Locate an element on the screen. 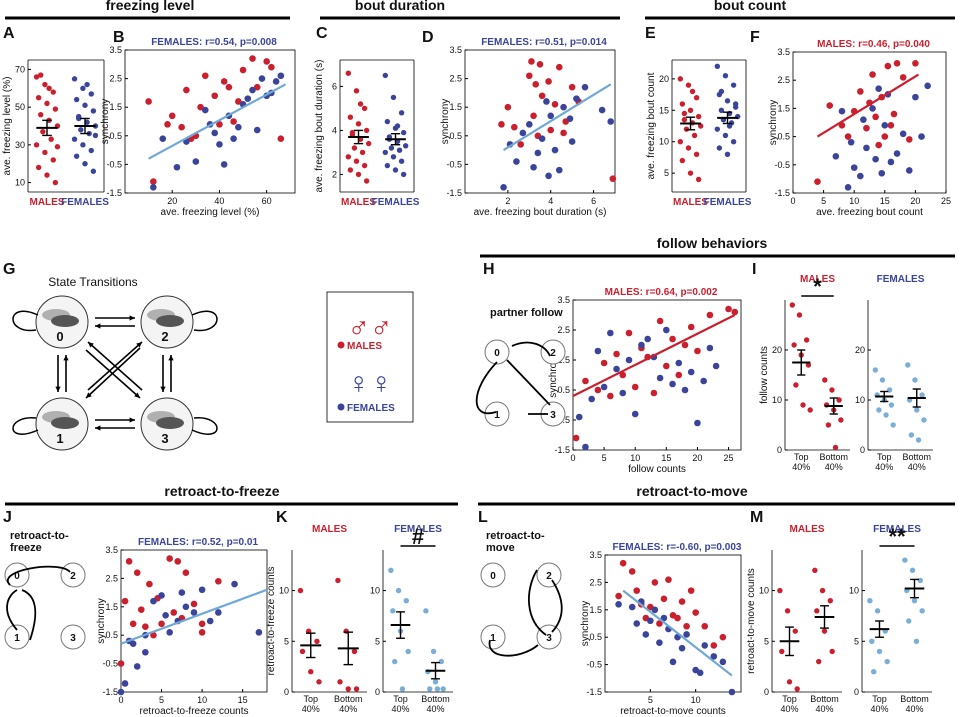 The height and width of the screenshot is (717, 960). panel-letter-H: H is located at coordinates (489, 269).